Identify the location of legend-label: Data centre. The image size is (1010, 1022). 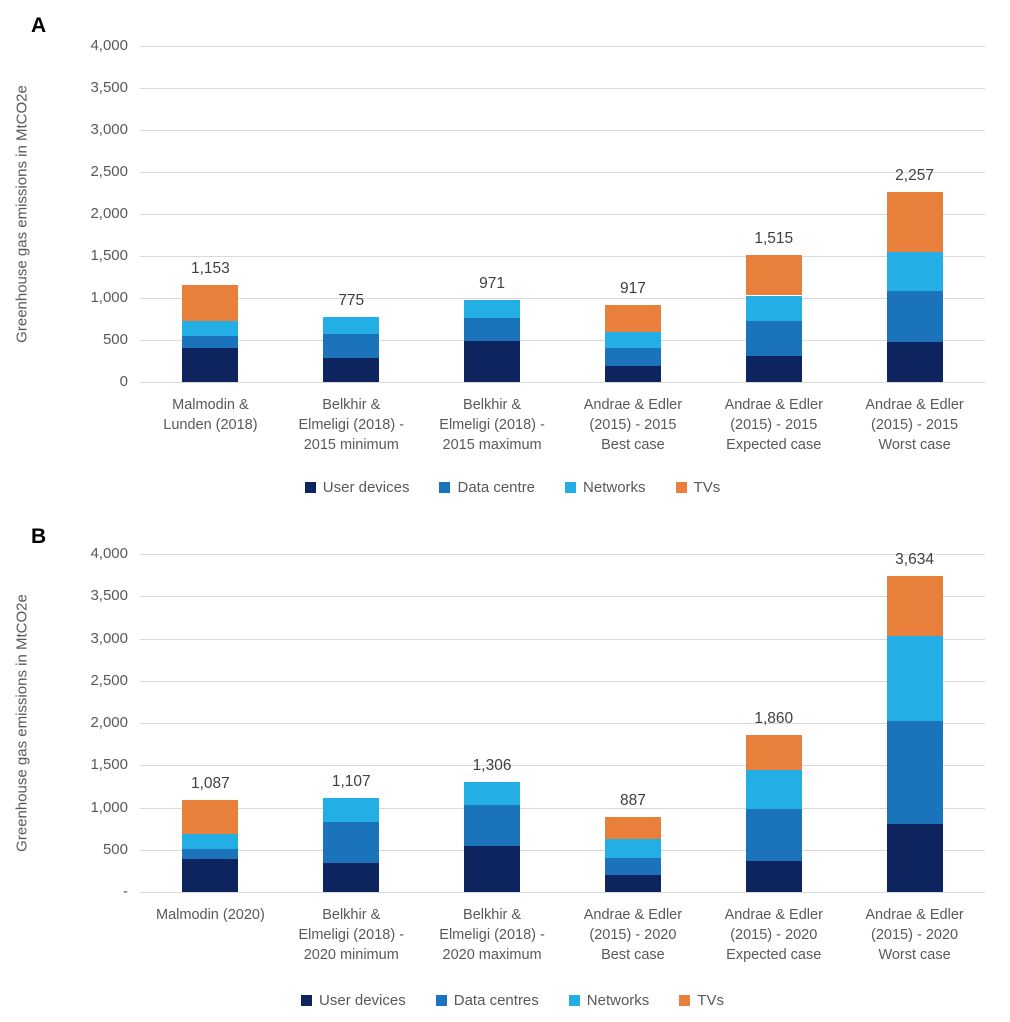
(496, 487).